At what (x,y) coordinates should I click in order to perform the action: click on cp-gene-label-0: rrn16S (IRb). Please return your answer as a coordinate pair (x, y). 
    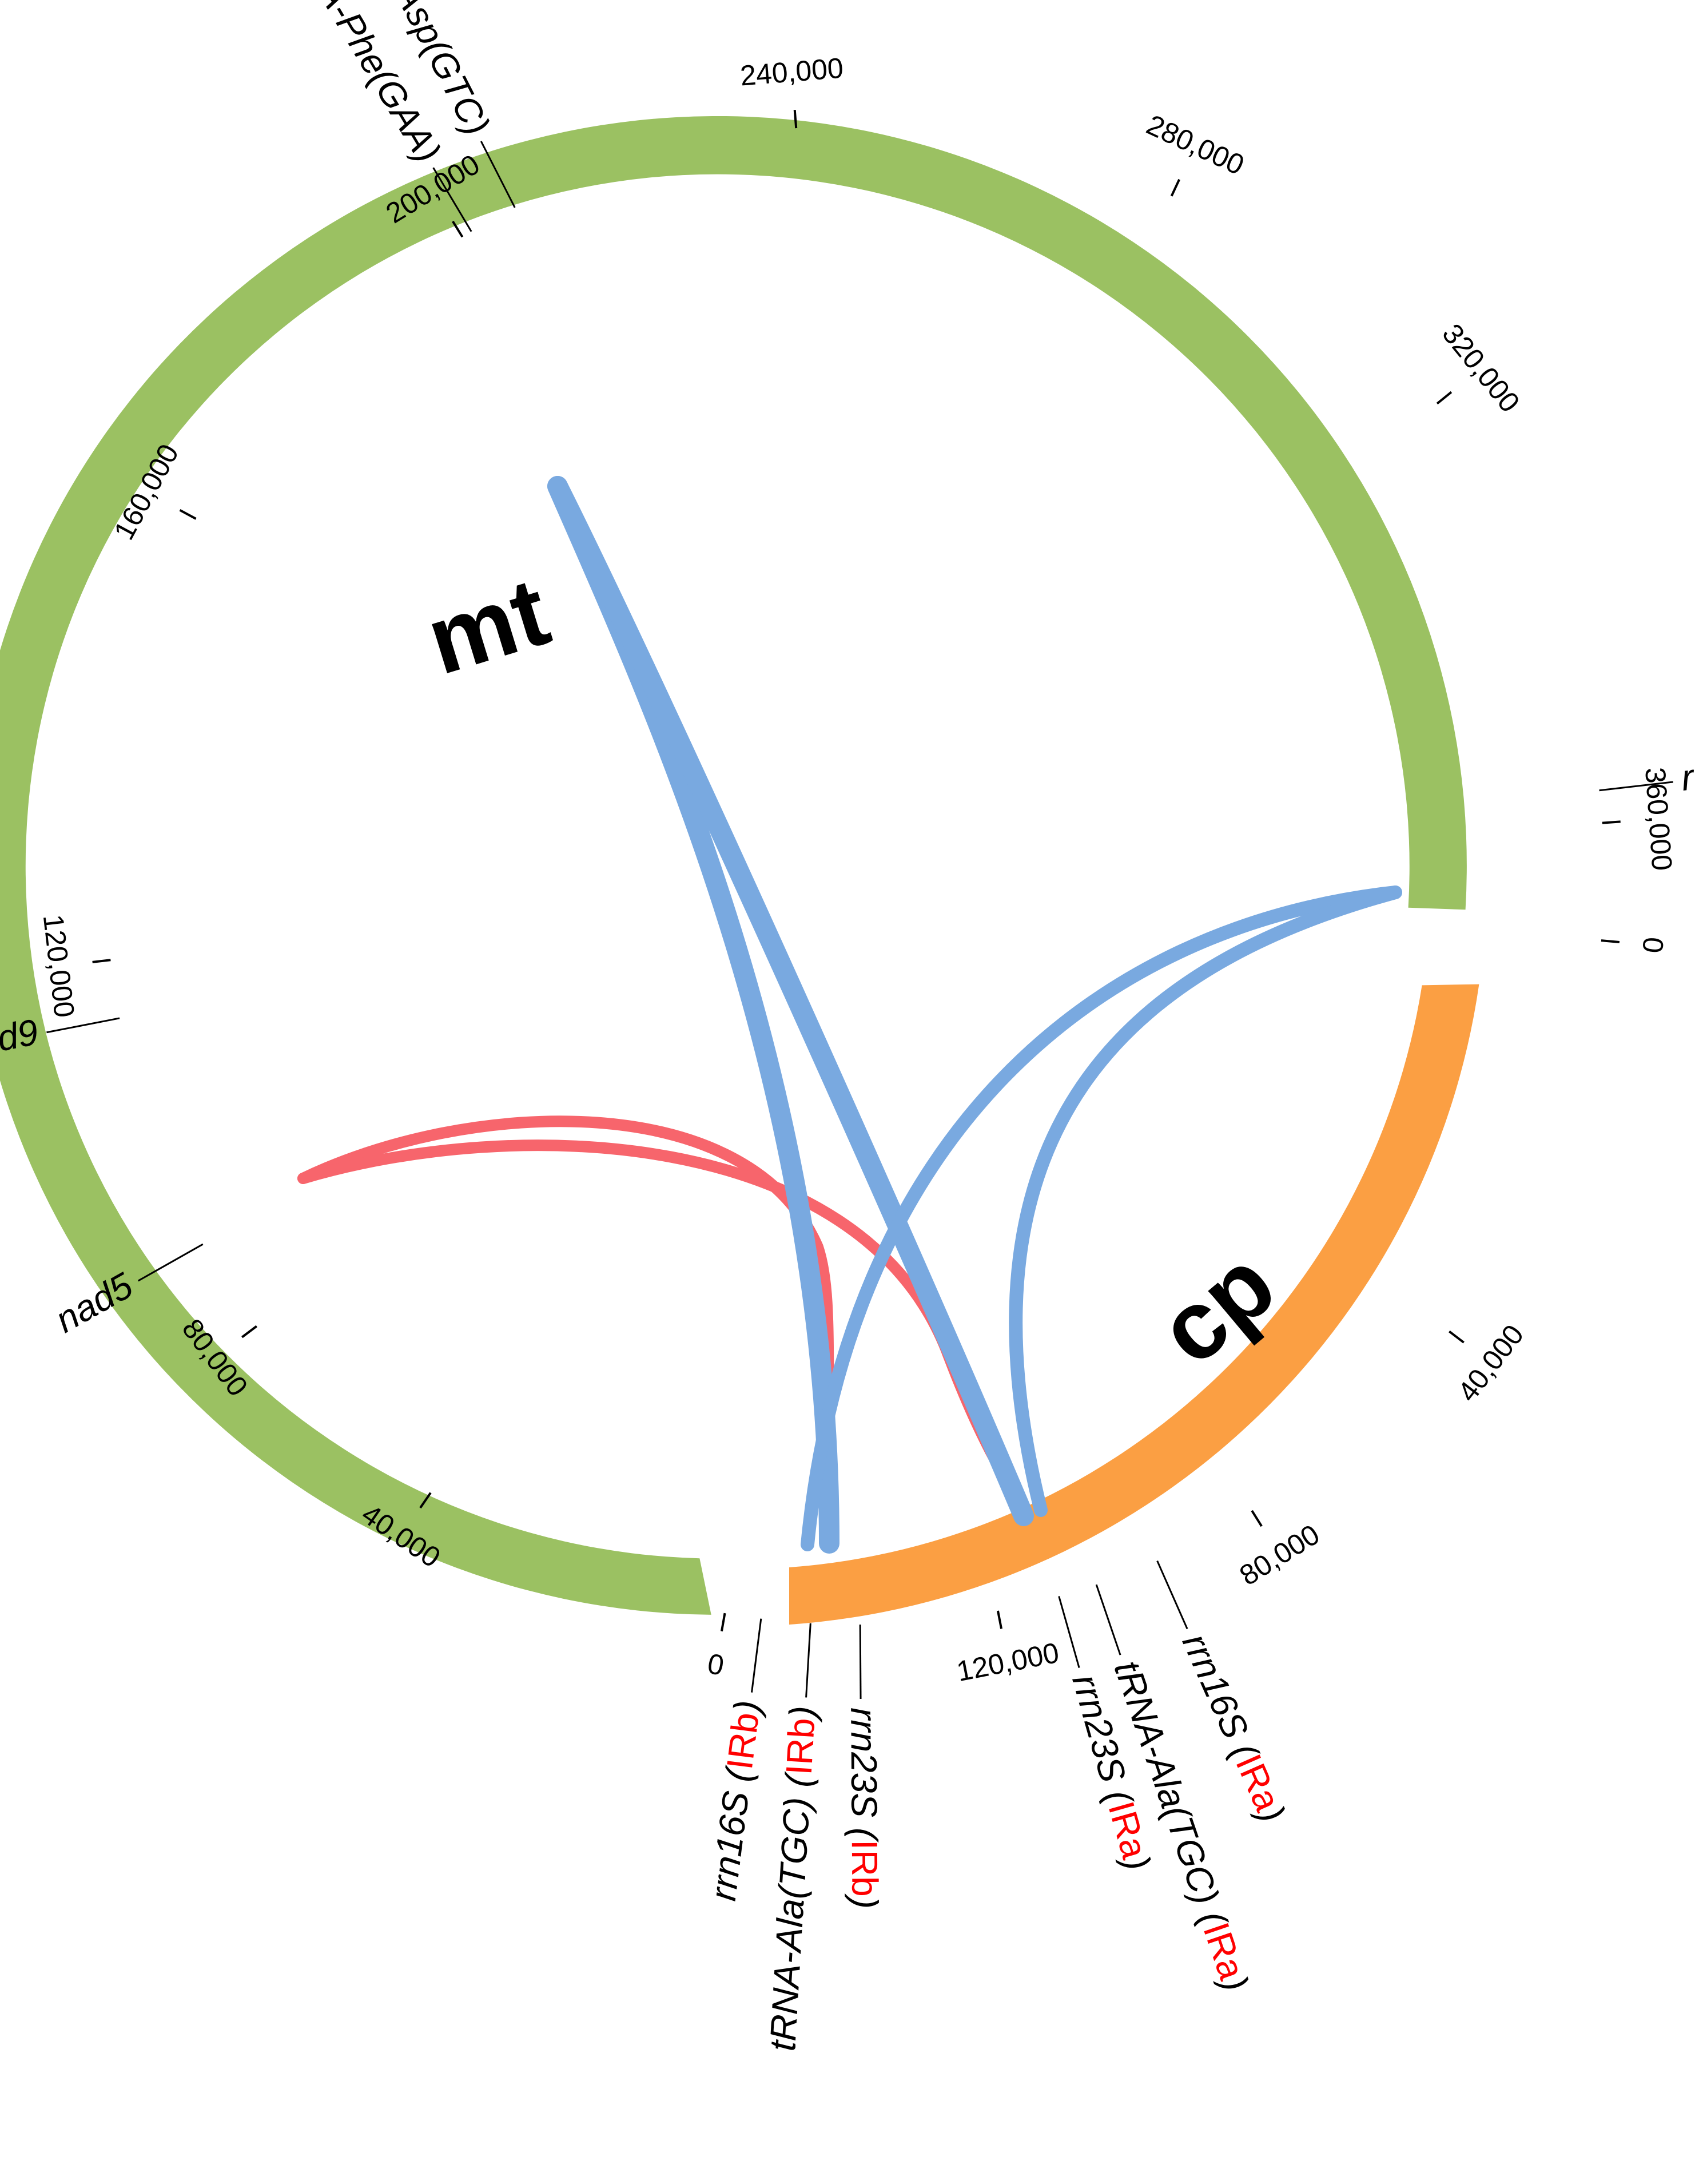
    Looking at the image, I should click on (735, 1800).